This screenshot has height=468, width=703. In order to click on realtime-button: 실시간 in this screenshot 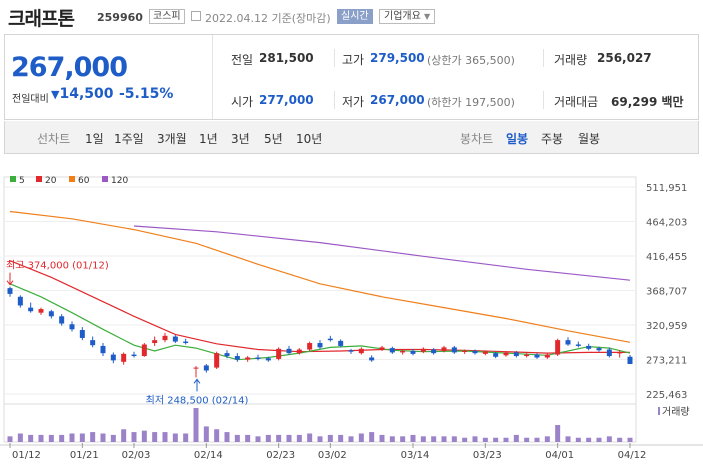, I will do `click(355, 16)`.